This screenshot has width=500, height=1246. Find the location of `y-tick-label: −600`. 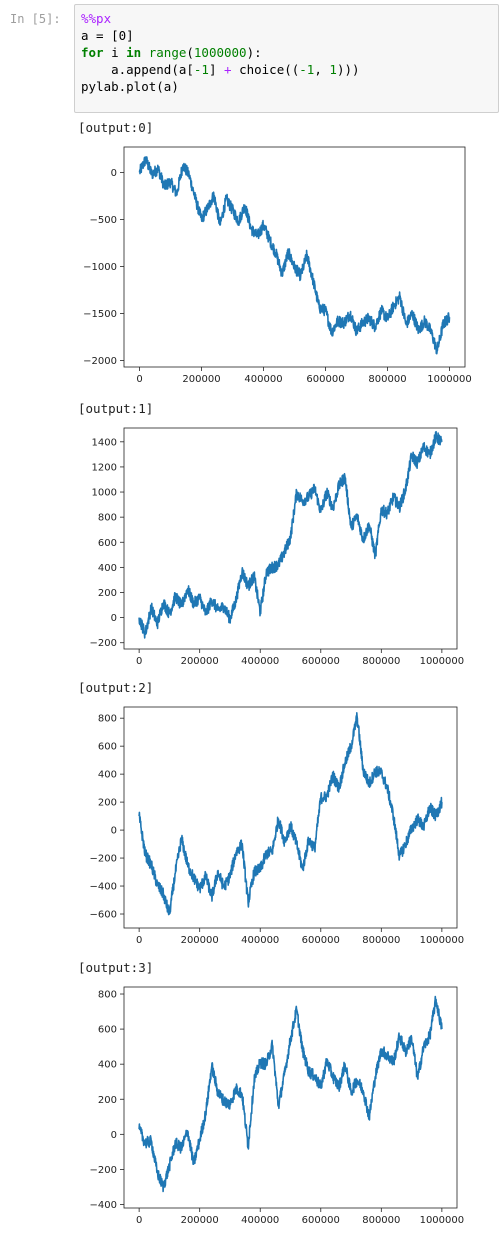

y-tick-label: −600 is located at coordinates (103, 915).